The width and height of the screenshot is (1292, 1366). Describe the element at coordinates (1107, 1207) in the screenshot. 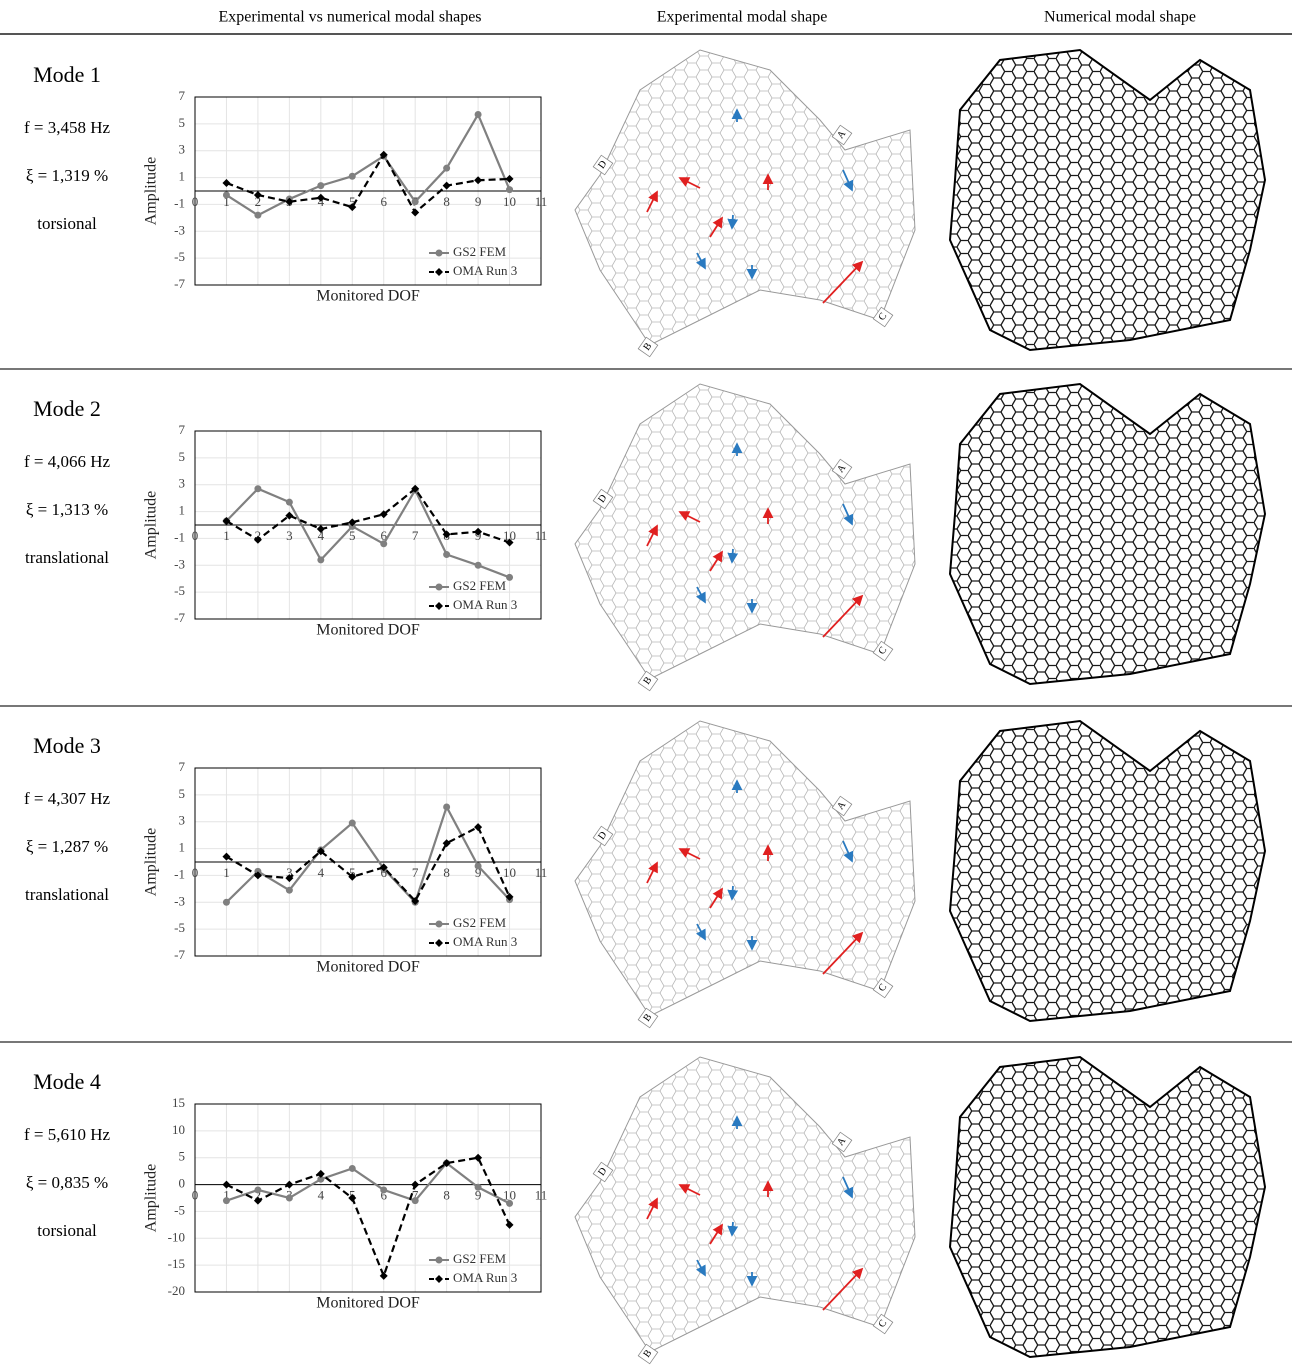

I see `numerical-shape` at that location.